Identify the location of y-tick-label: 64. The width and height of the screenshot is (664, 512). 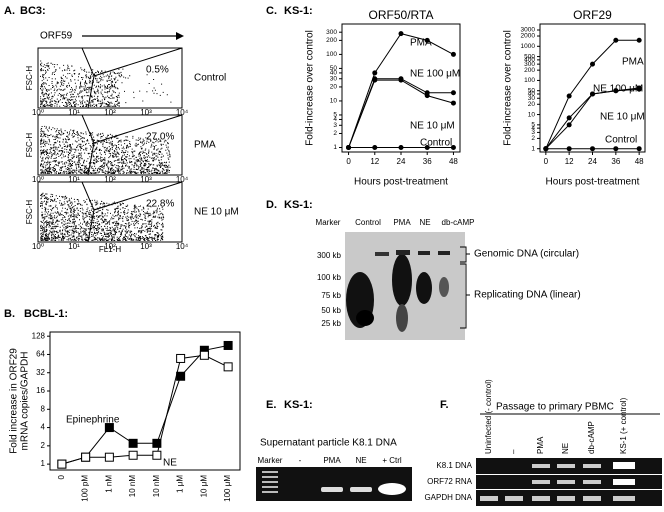
(40, 354).